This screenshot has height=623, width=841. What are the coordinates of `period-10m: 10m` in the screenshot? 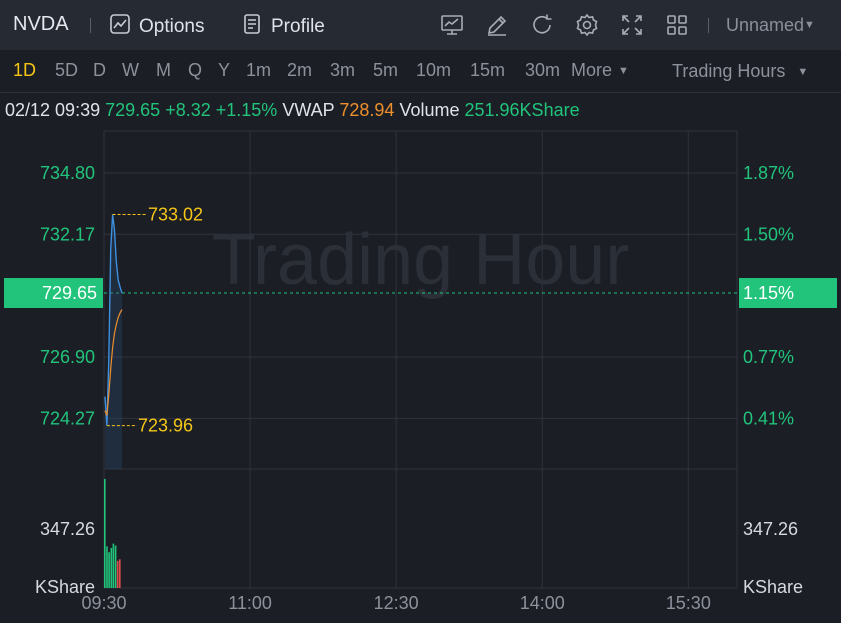 It's located at (434, 70).